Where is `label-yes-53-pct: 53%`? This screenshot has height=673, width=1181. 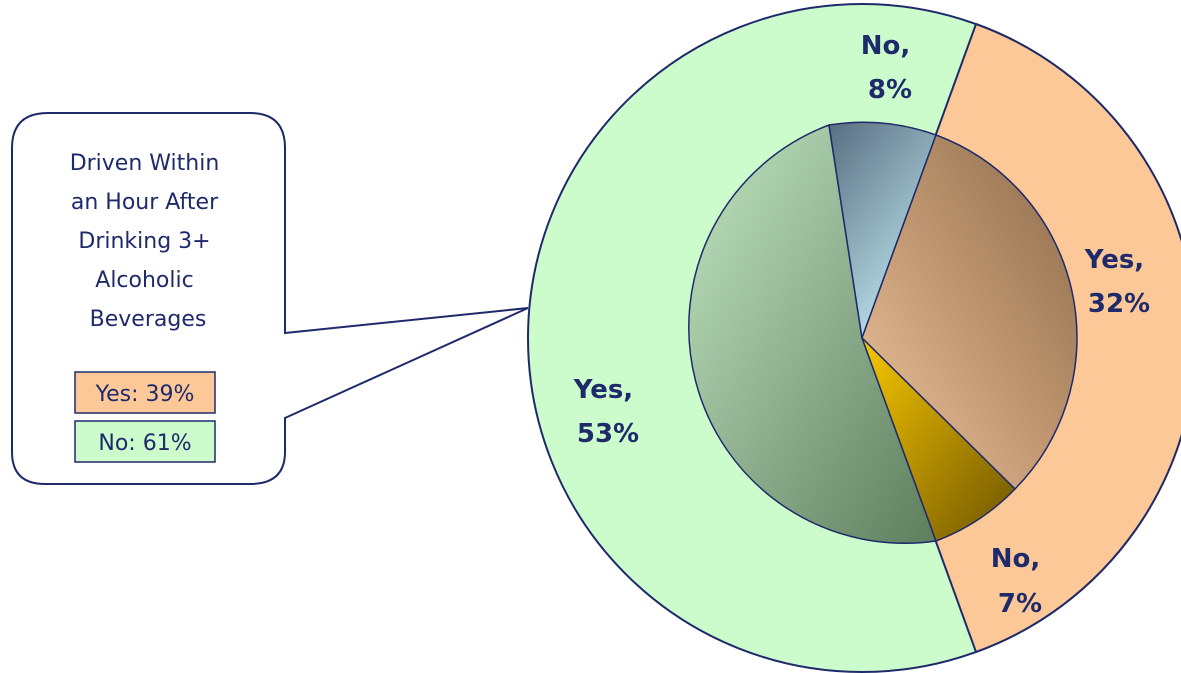 label-yes-53-pct: 53% is located at coordinates (608, 434).